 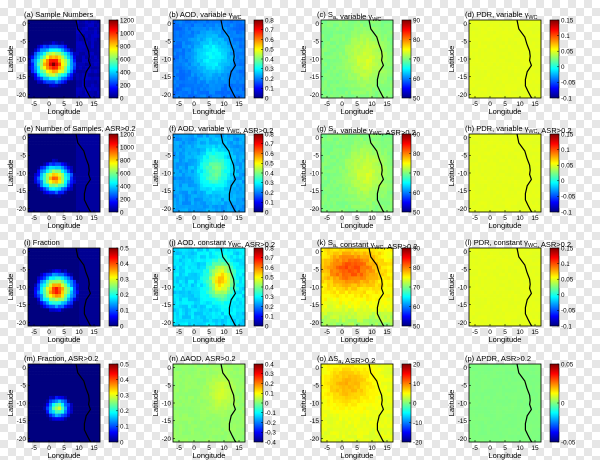 What do you see at coordinates (267, 98) in the screenshot?
I see `colorbar-tick-label: 0` at bounding box center [267, 98].